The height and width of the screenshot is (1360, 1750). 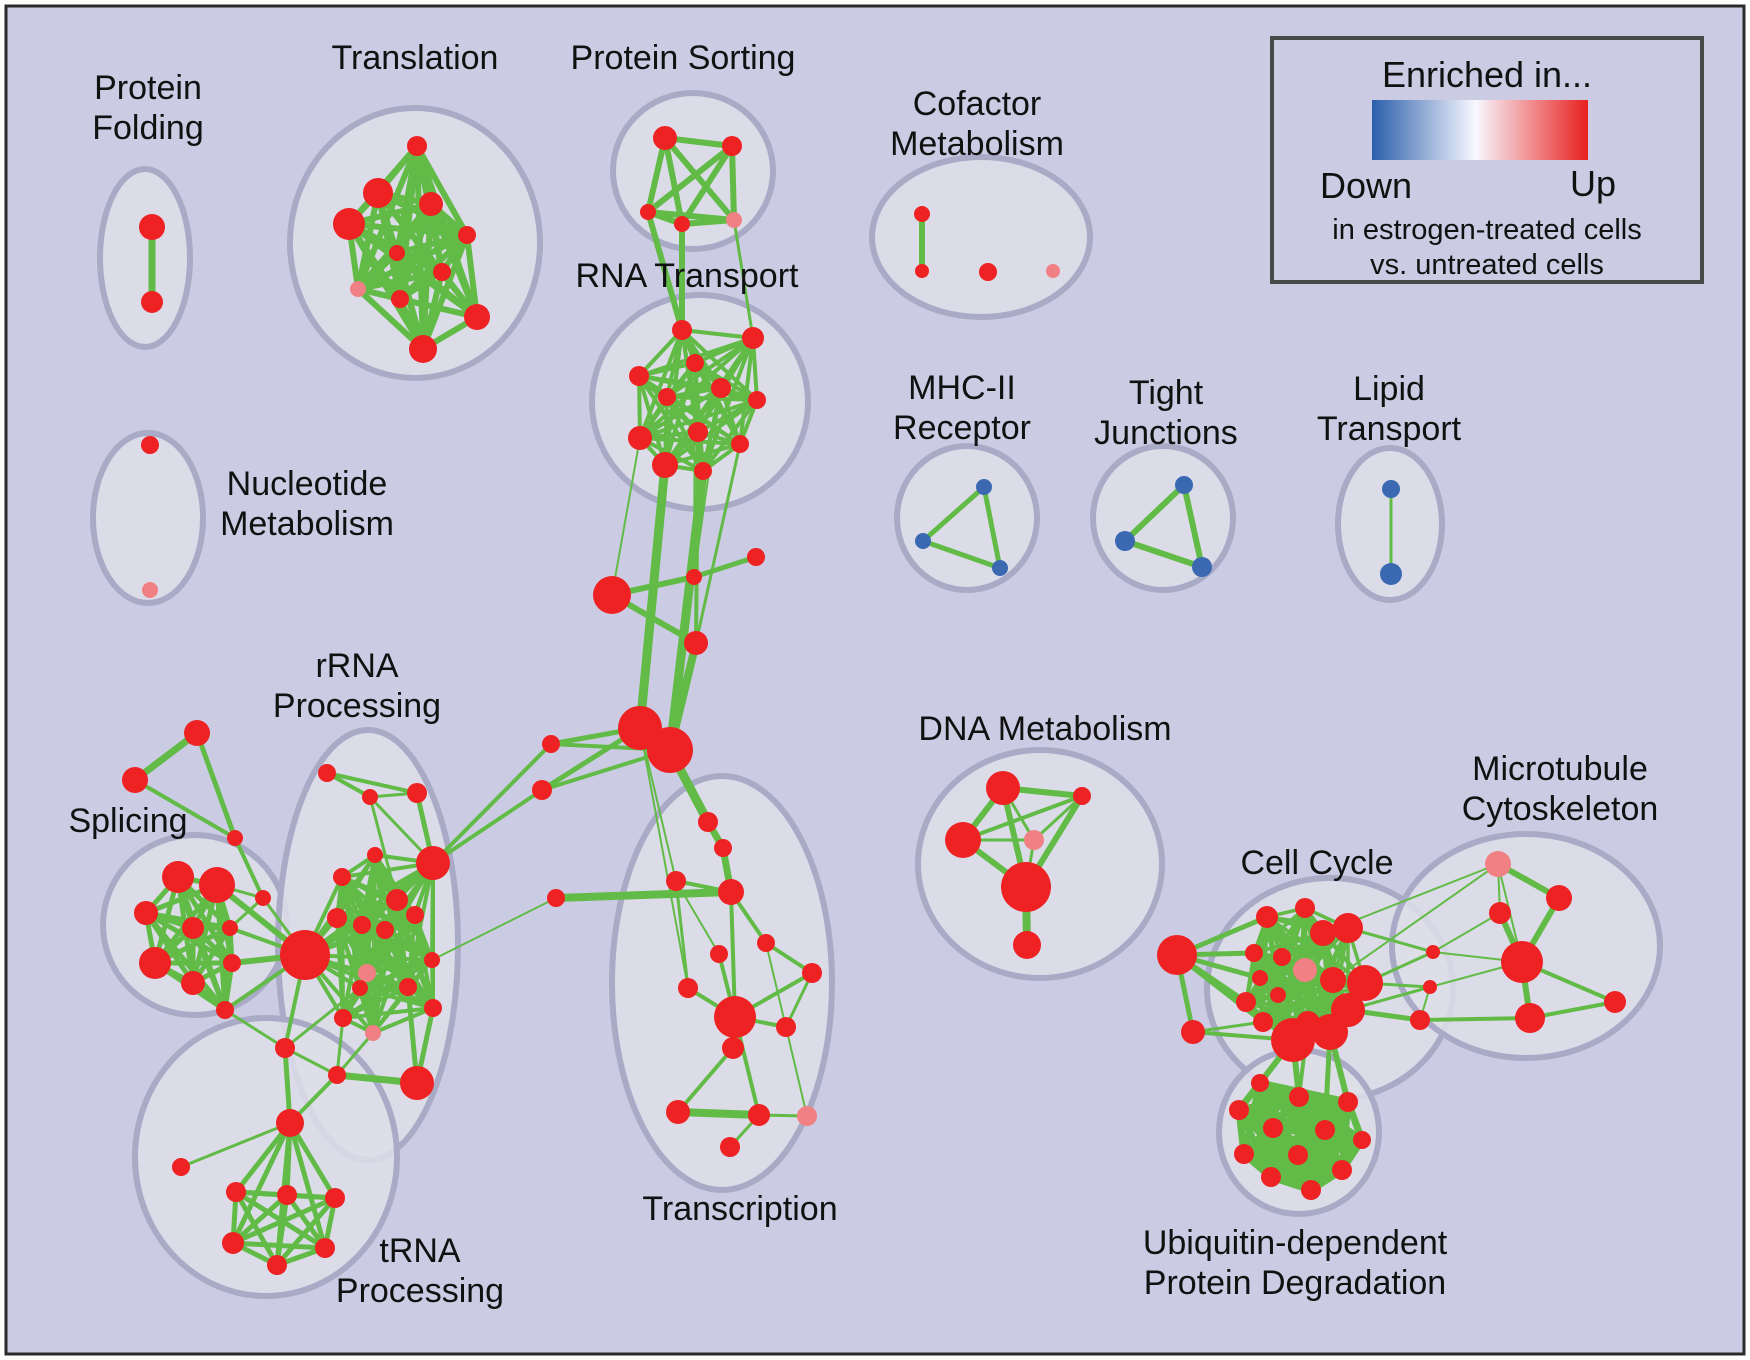 I want to click on cluster-label-translation: Translation, so click(x=415, y=58).